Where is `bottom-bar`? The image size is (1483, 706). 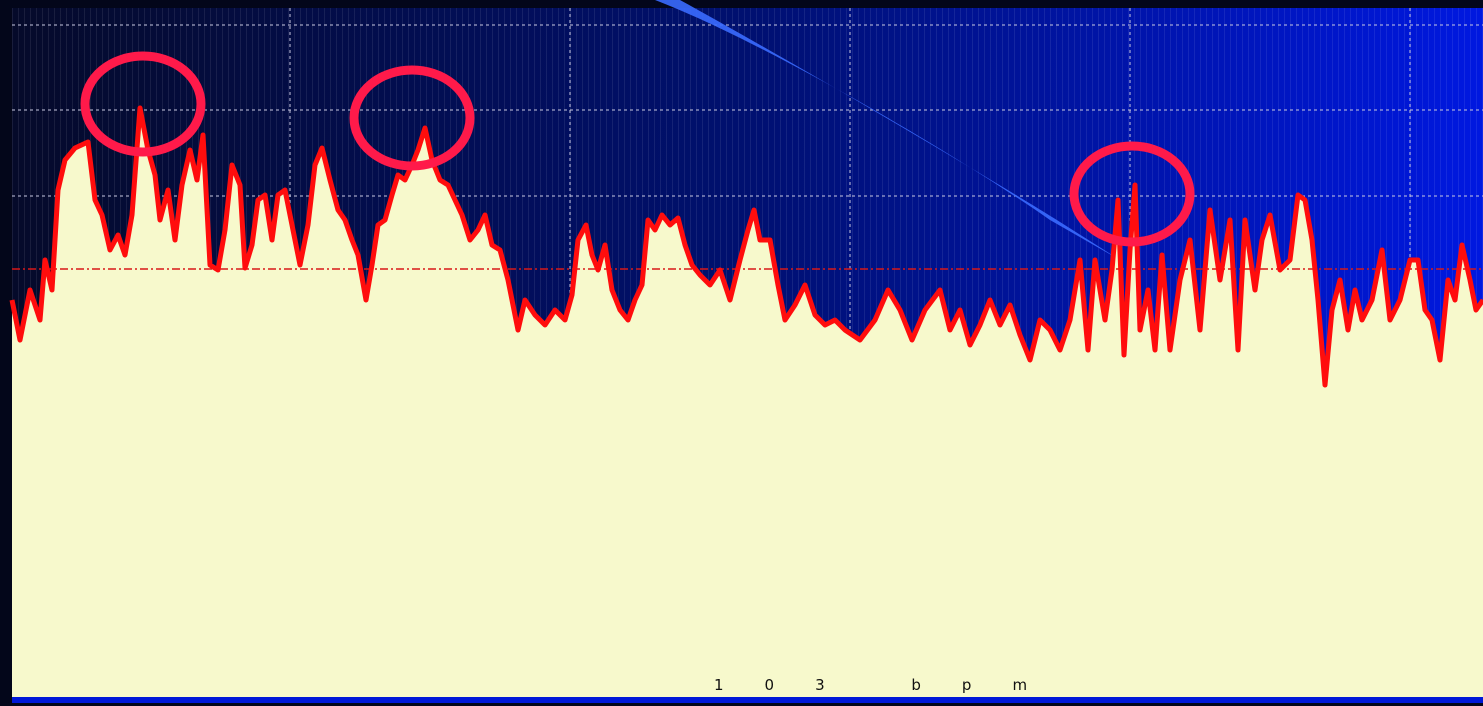
bottom-bar is located at coordinates (747, 700).